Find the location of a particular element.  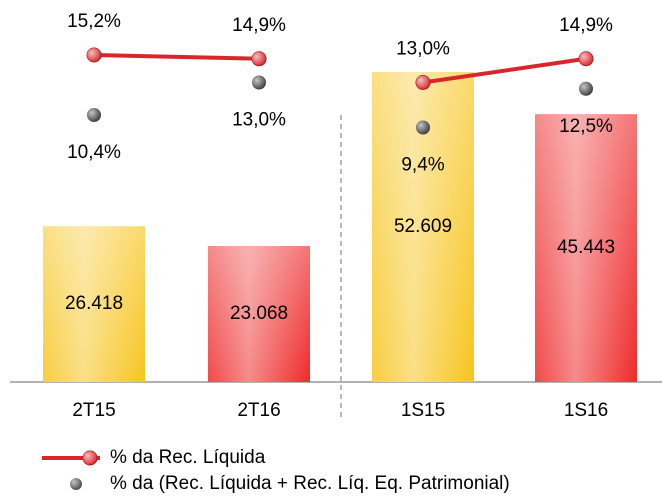

bar-value-label: 45.443 is located at coordinates (586, 247).